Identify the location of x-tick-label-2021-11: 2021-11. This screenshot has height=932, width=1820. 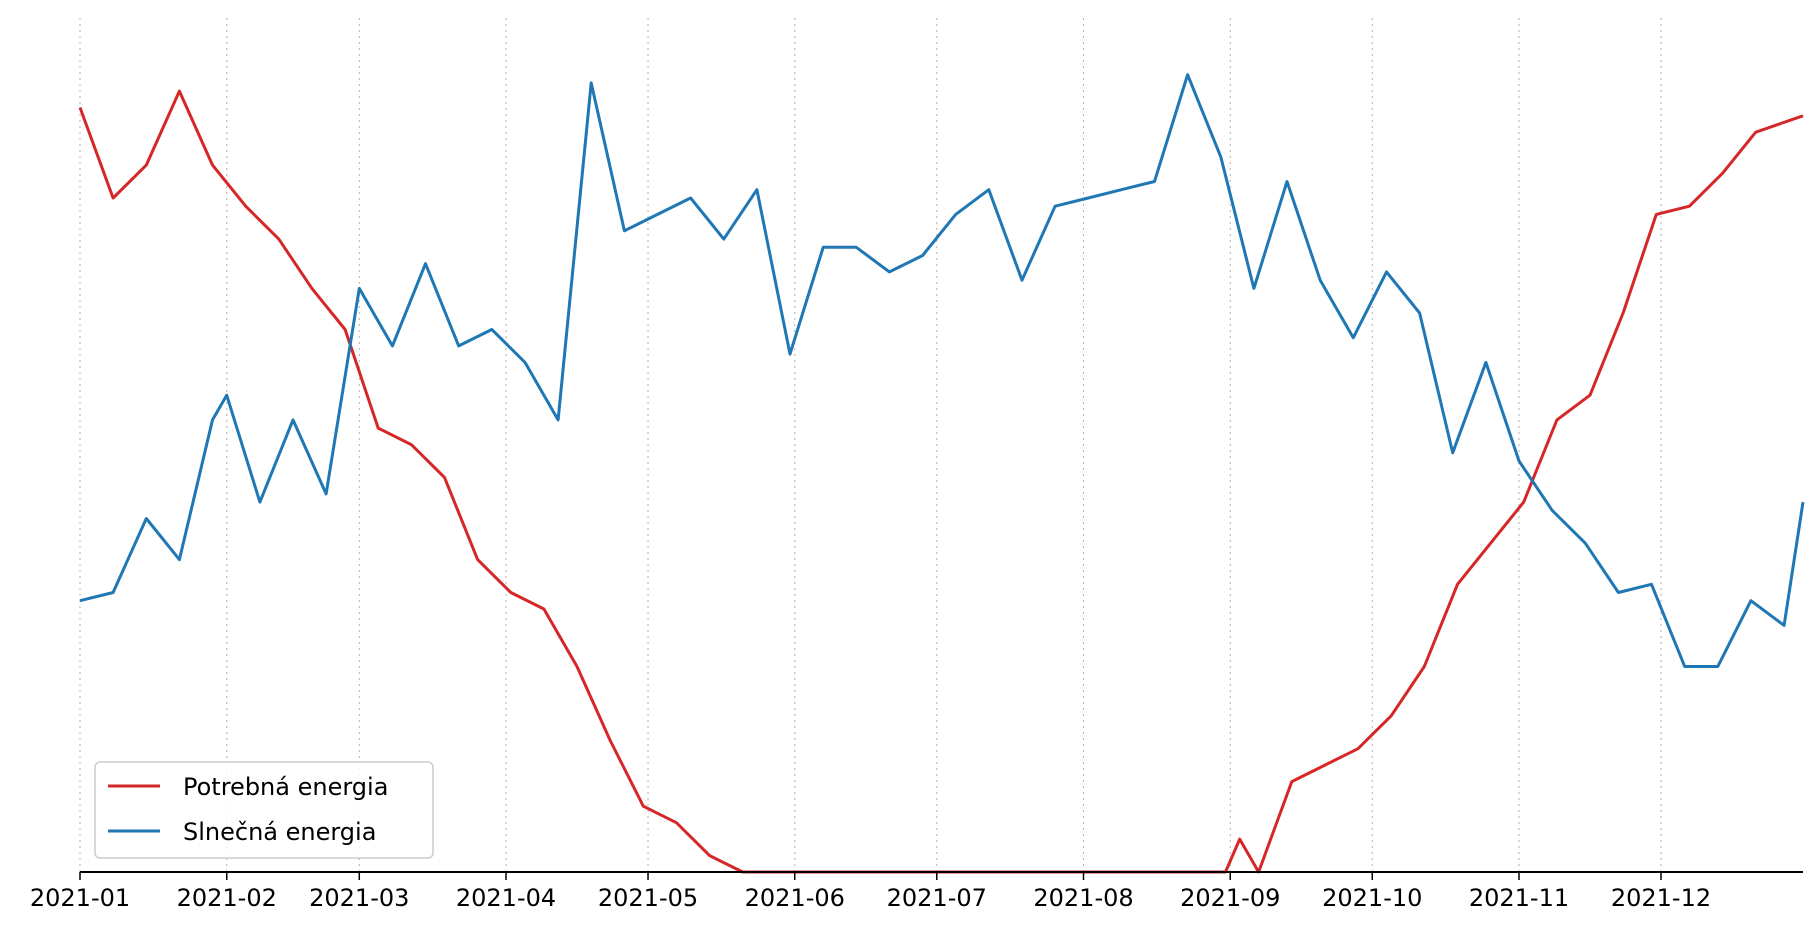
(1519, 898).